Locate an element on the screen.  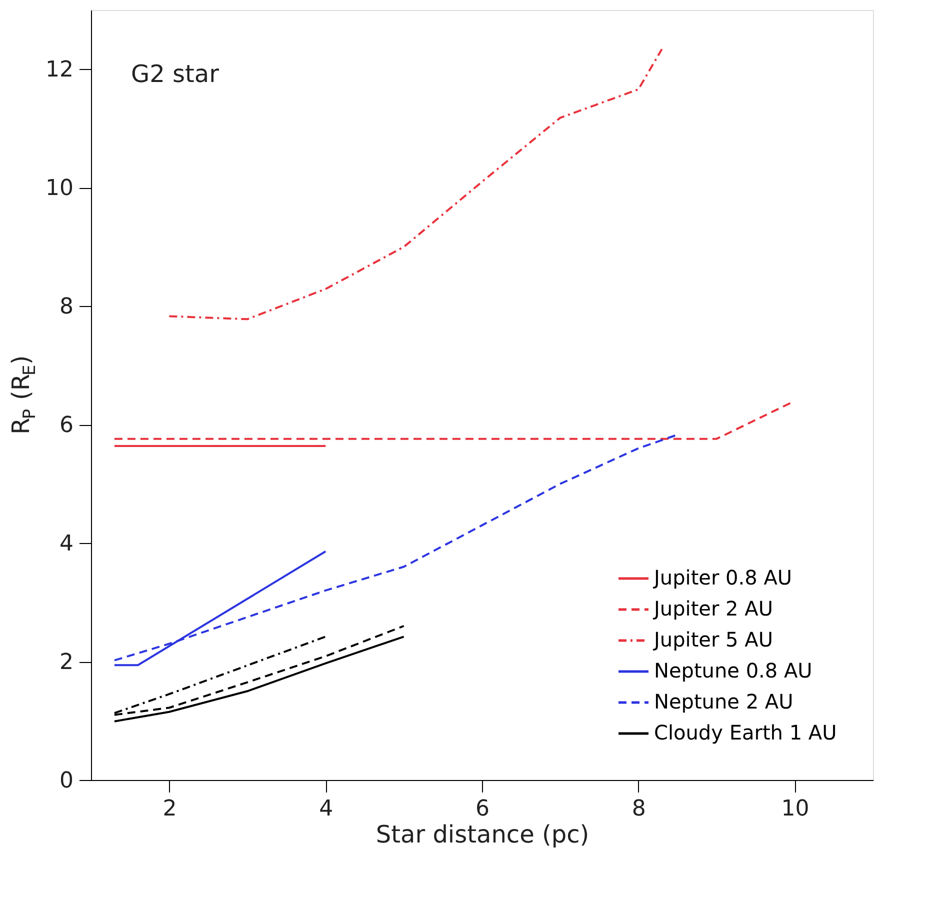
x-tick-label: 8 is located at coordinates (639, 809).